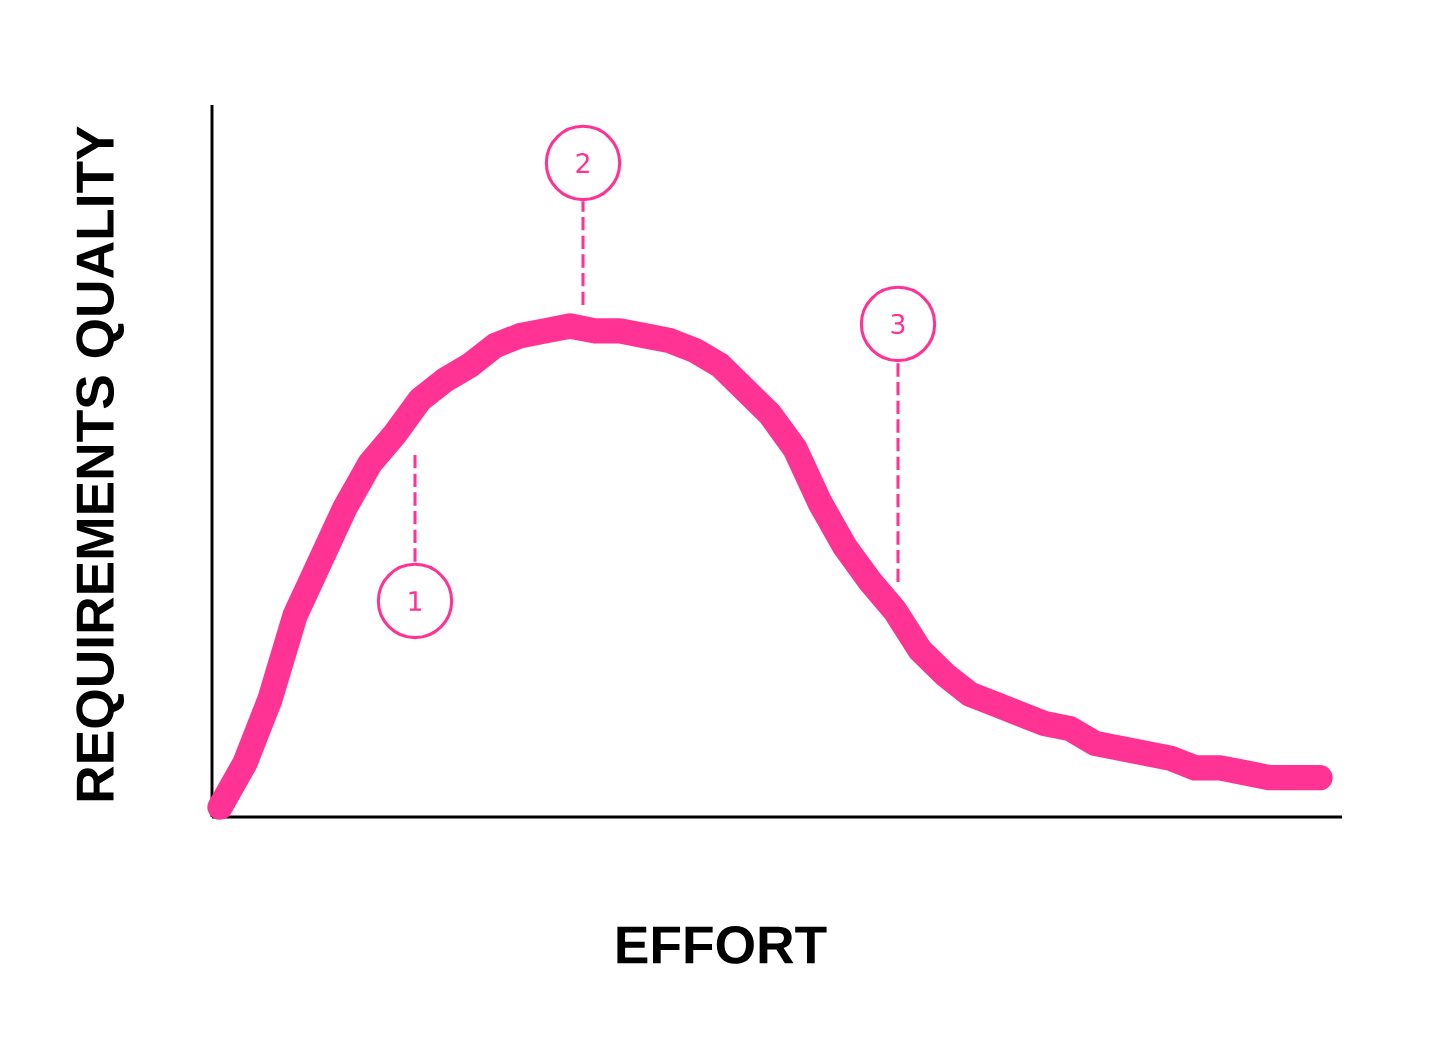 The height and width of the screenshot is (1048, 1456). I want to click on annotation: 3, so click(898, 324).